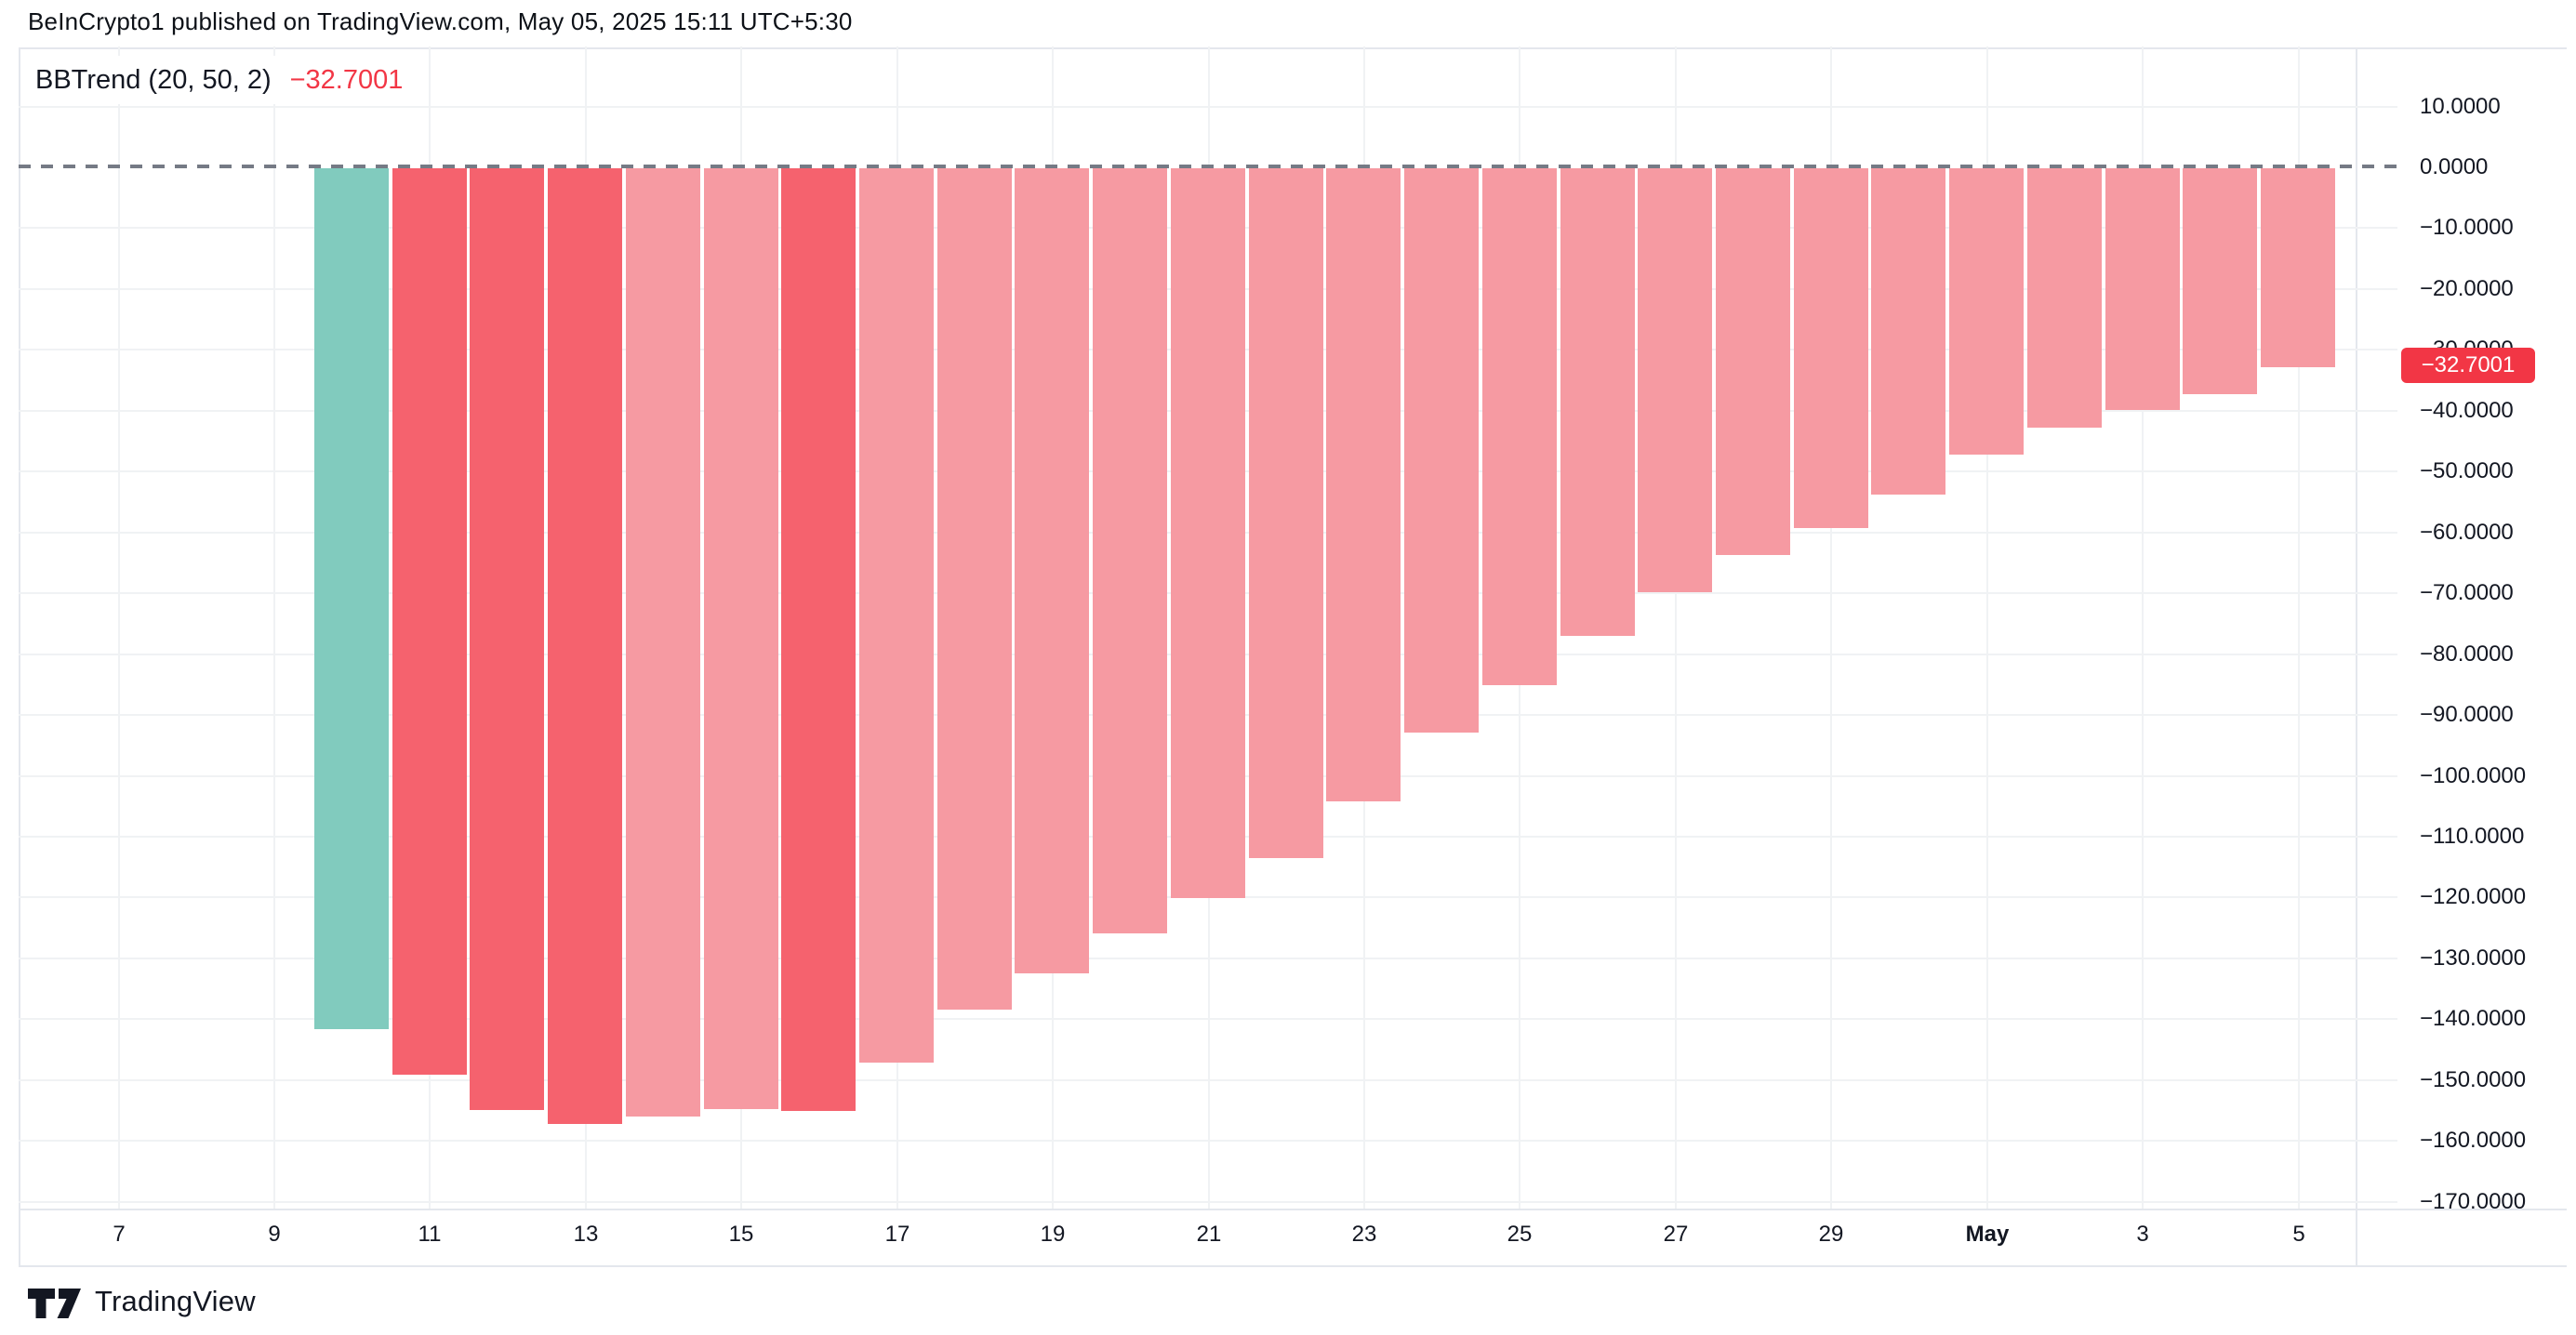 This screenshot has width=2576, height=1335. I want to click on indicator-title: BBTrend (20, 50, 2), so click(153, 80).